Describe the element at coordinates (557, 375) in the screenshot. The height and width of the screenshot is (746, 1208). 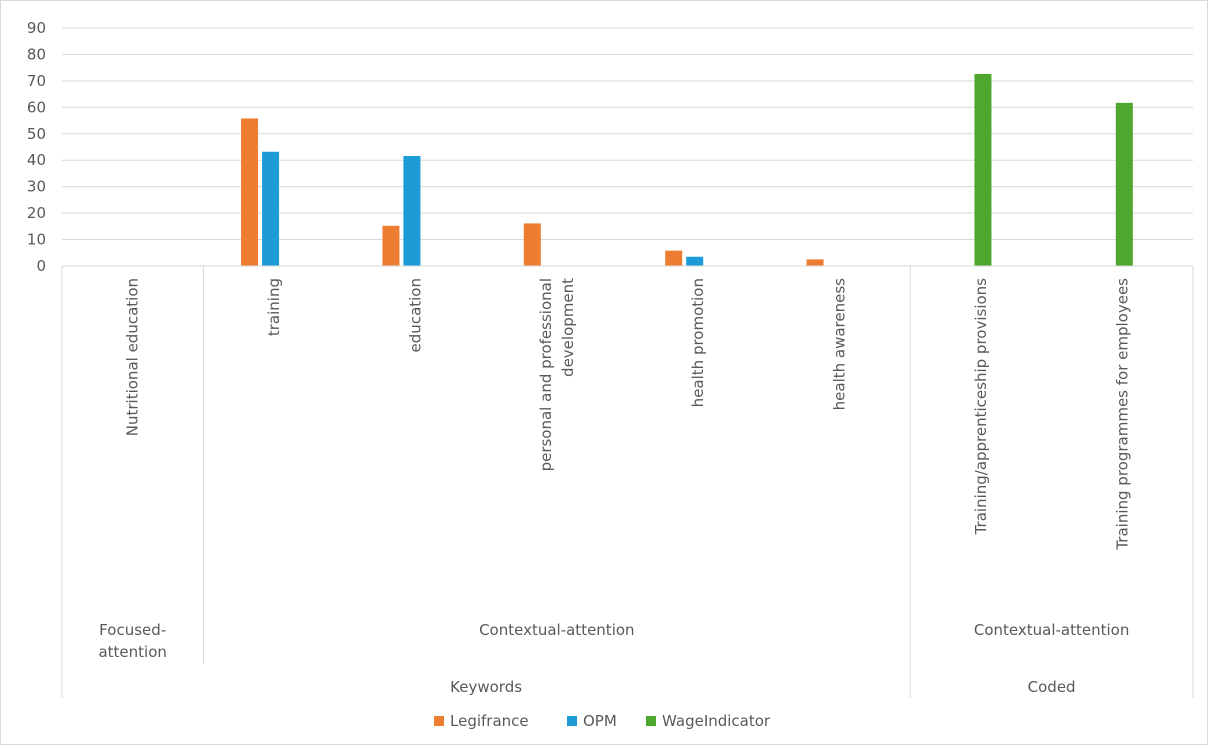
I see `category-label: personal and professional development` at that location.